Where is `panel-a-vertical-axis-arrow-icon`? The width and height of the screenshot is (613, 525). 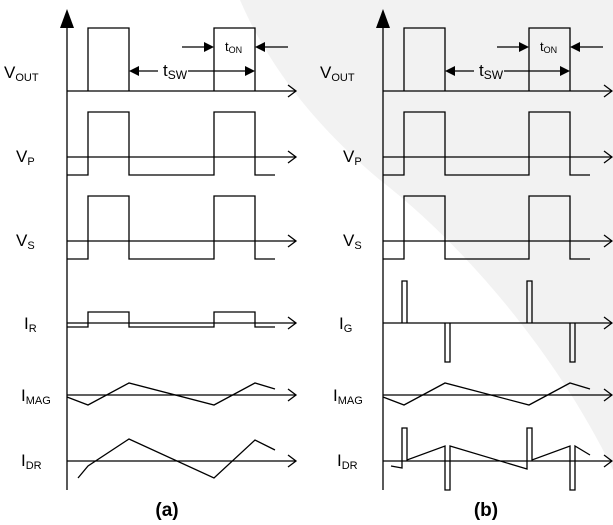 panel-a-vertical-axis-arrow-icon is located at coordinates (67, 18).